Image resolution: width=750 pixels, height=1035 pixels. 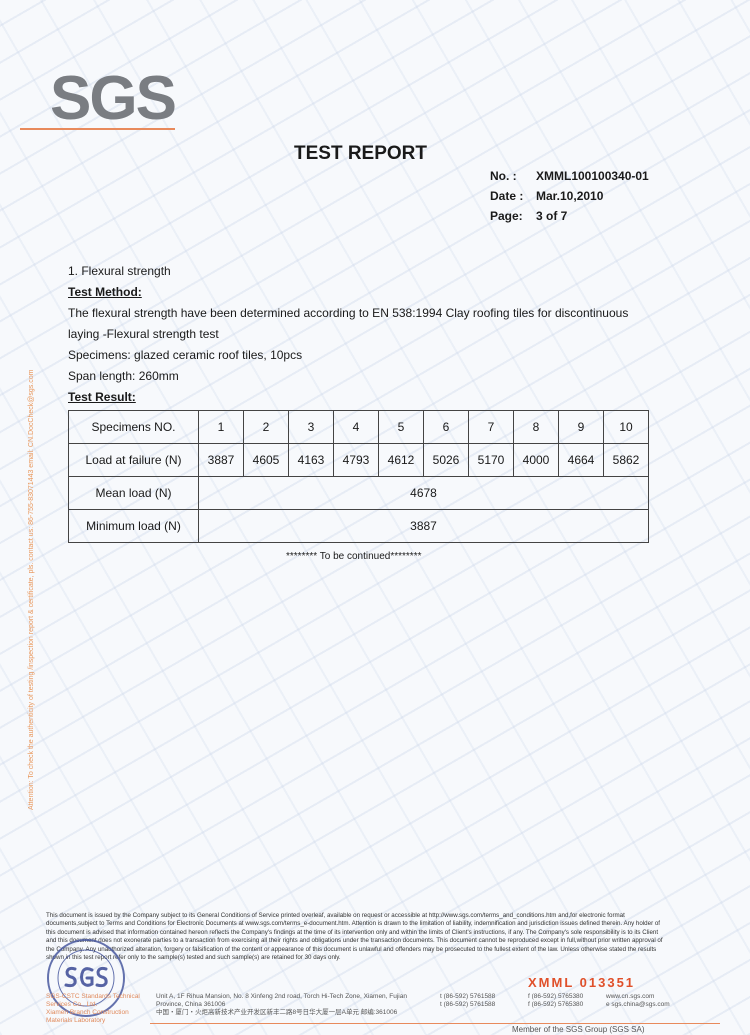 I want to click on table-row: Mean load (N) 4678, so click(x=358, y=493).